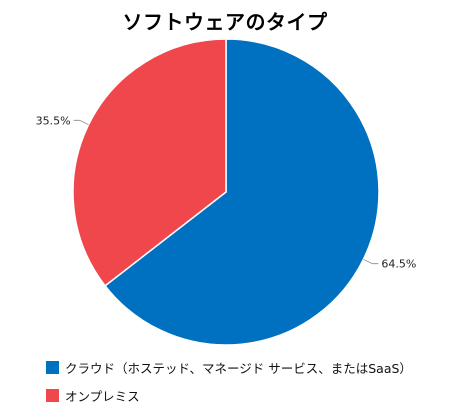 This screenshot has height=413, width=450. Describe the element at coordinates (229, 395) in the screenshot. I see `legend-item-on-premises: オンプレミス` at that location.